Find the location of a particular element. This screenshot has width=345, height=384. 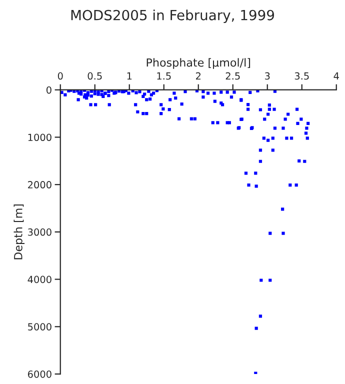

x-tick-label: 3.5 is located at coordinates (301, 76).